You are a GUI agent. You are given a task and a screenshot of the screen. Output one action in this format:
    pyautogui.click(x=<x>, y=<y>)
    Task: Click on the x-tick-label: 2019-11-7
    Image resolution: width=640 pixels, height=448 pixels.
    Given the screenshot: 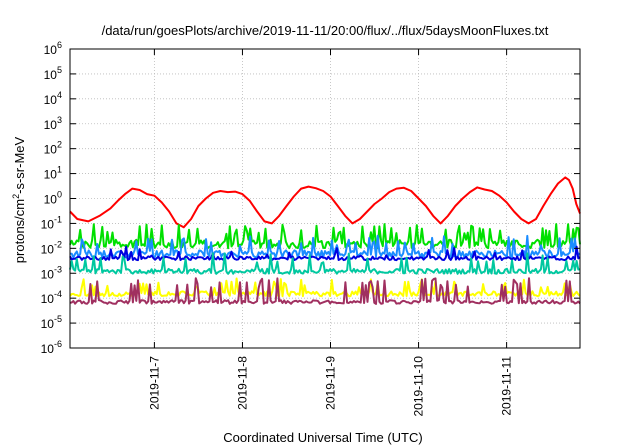 What is the action you would take?
    pyautogui.click(x=154, y=383)
    